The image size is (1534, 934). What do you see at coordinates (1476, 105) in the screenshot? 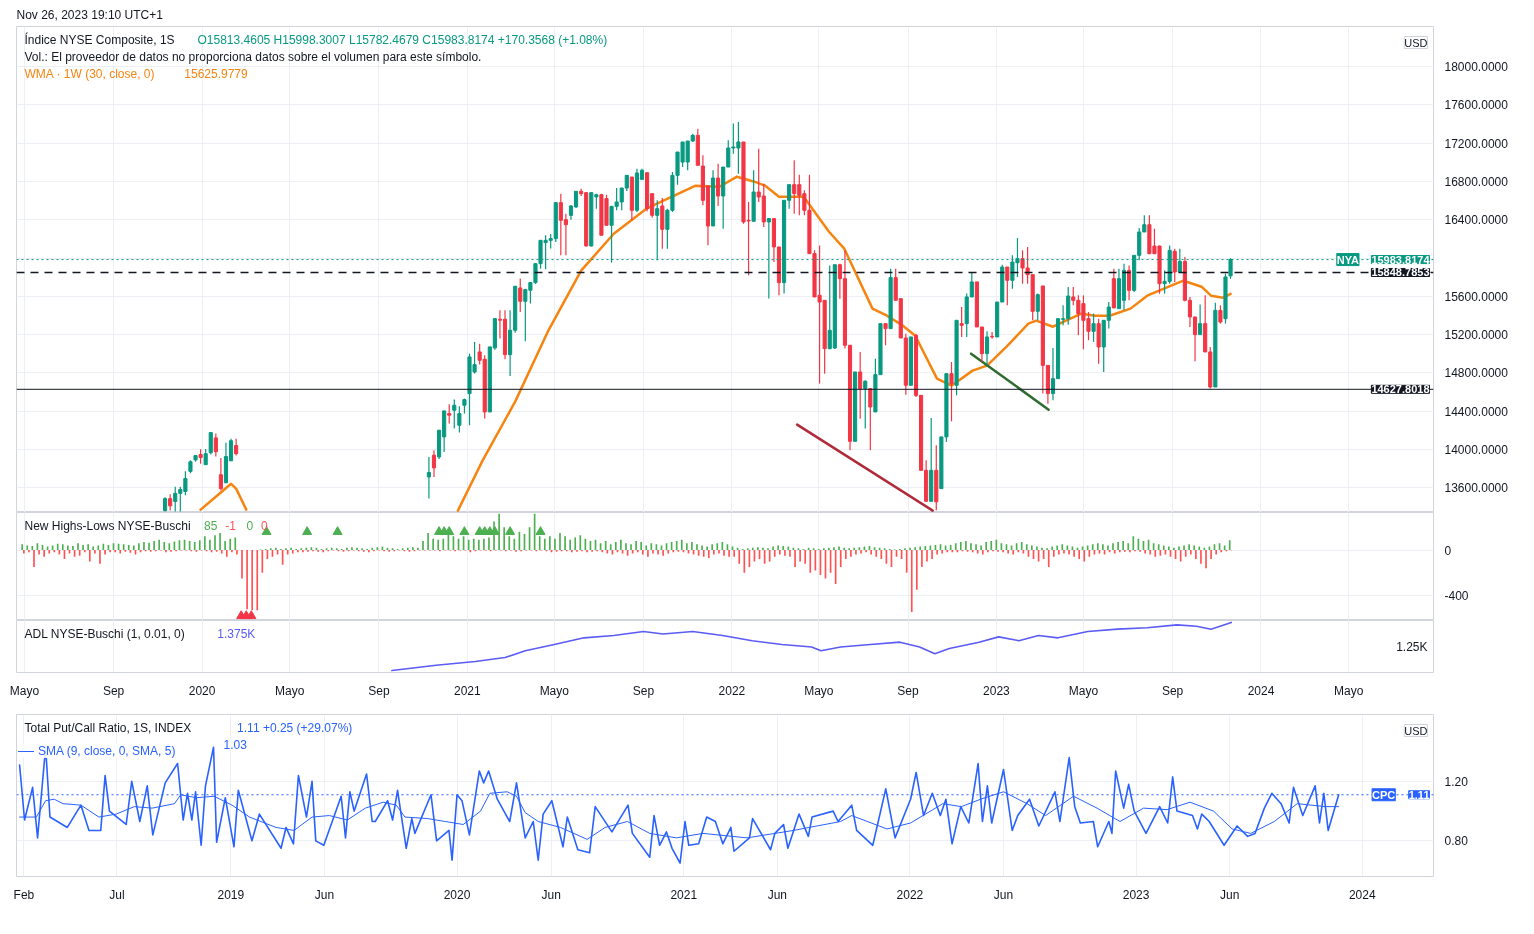
I see `y-tick-label: 17600.0000` at bounding box center [1476, 105].